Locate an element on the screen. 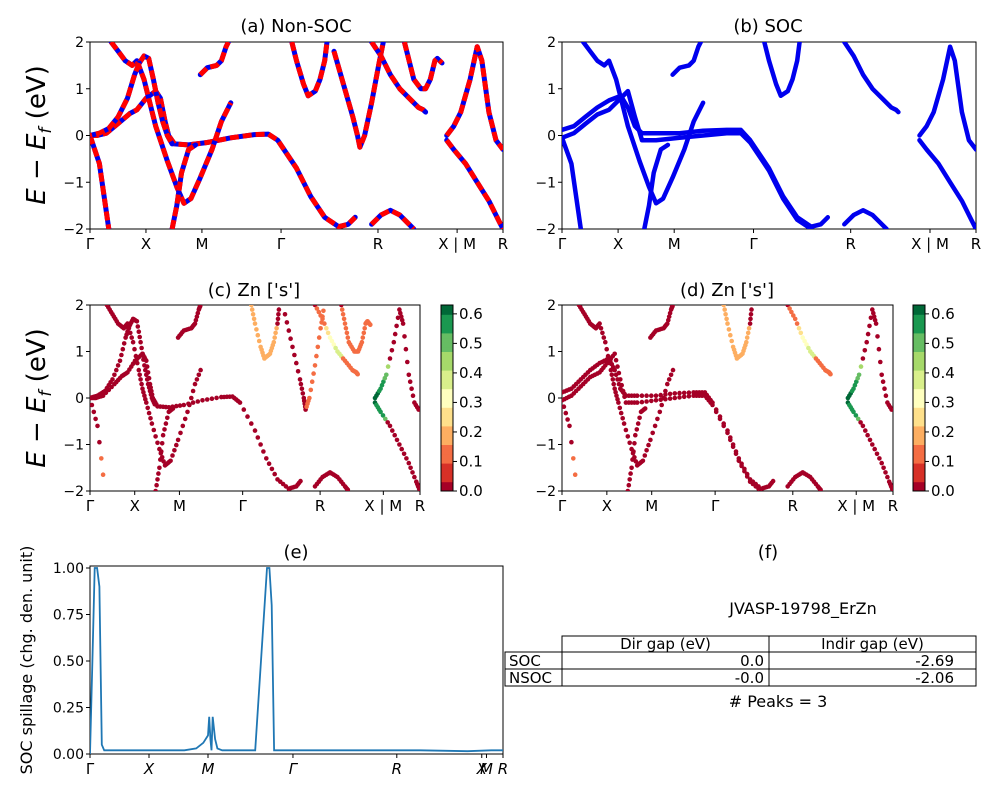 This screenshot has width=1000, height=800. axes-a-xtick-label: Γ is located at coordinates (281, 244).